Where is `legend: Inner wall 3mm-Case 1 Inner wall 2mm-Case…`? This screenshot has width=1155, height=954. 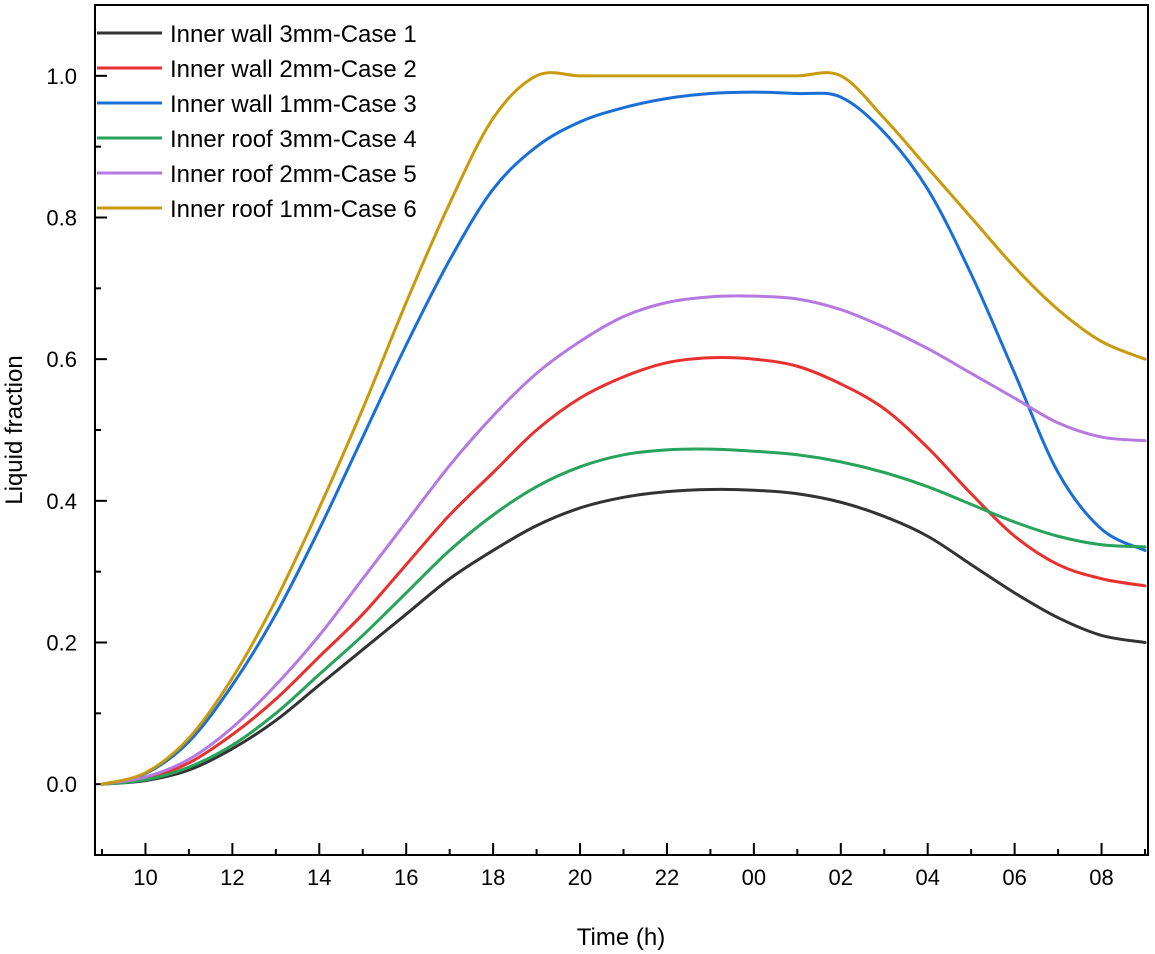 legend: Inner wall 3mm-Case 1 Inner wall 2mm-Case… is located at coordinates (257, 122).